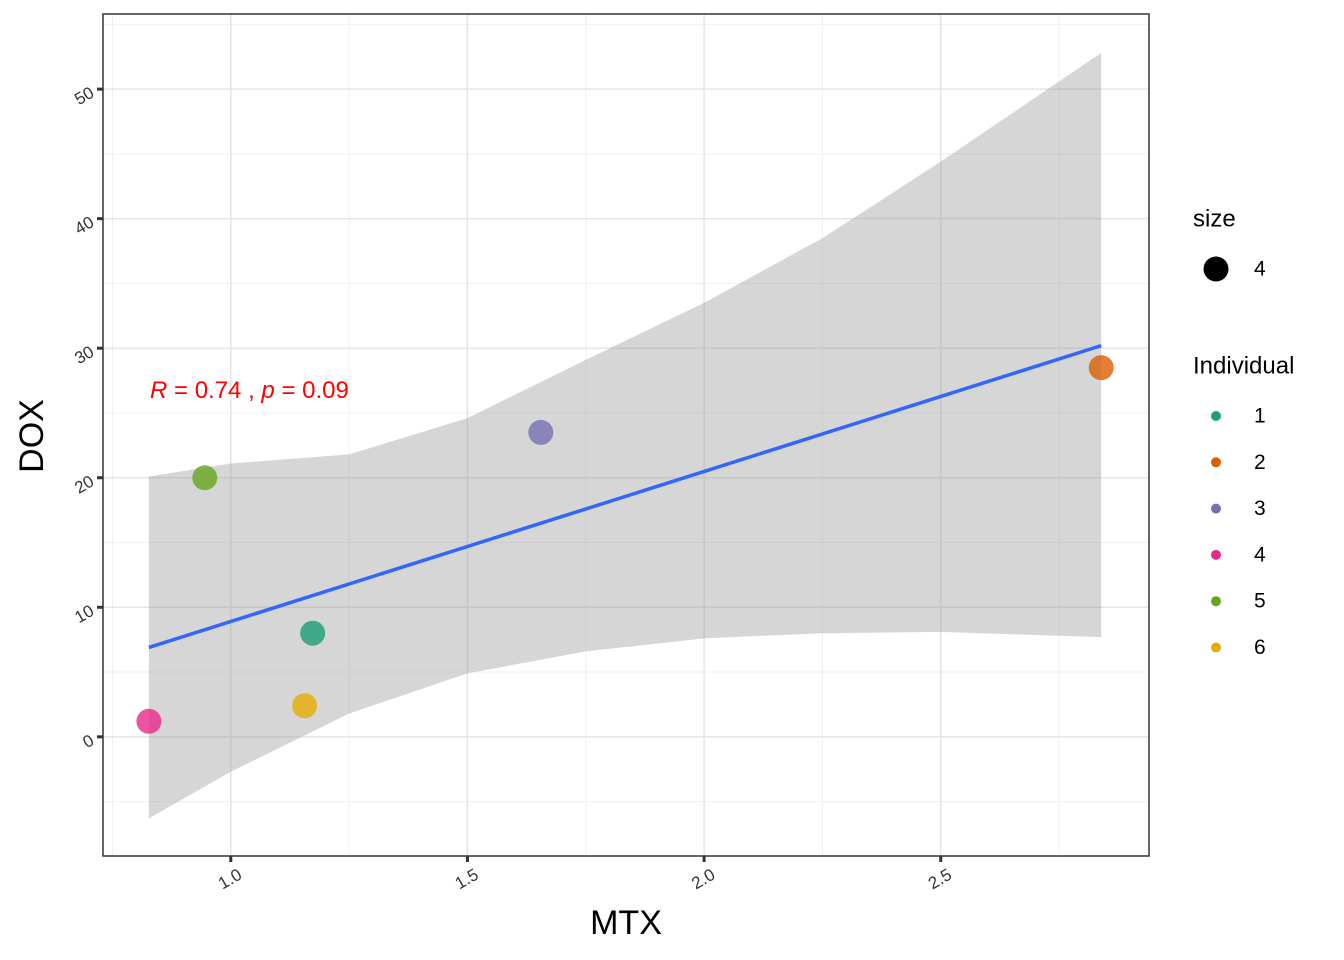 Image resolution: width=1344 pixels, height=960 pixels. What do you see at coordinates (84, 226) in the screenshot?
I see `y-tick-label: 40` at bounding box center [84, 226].